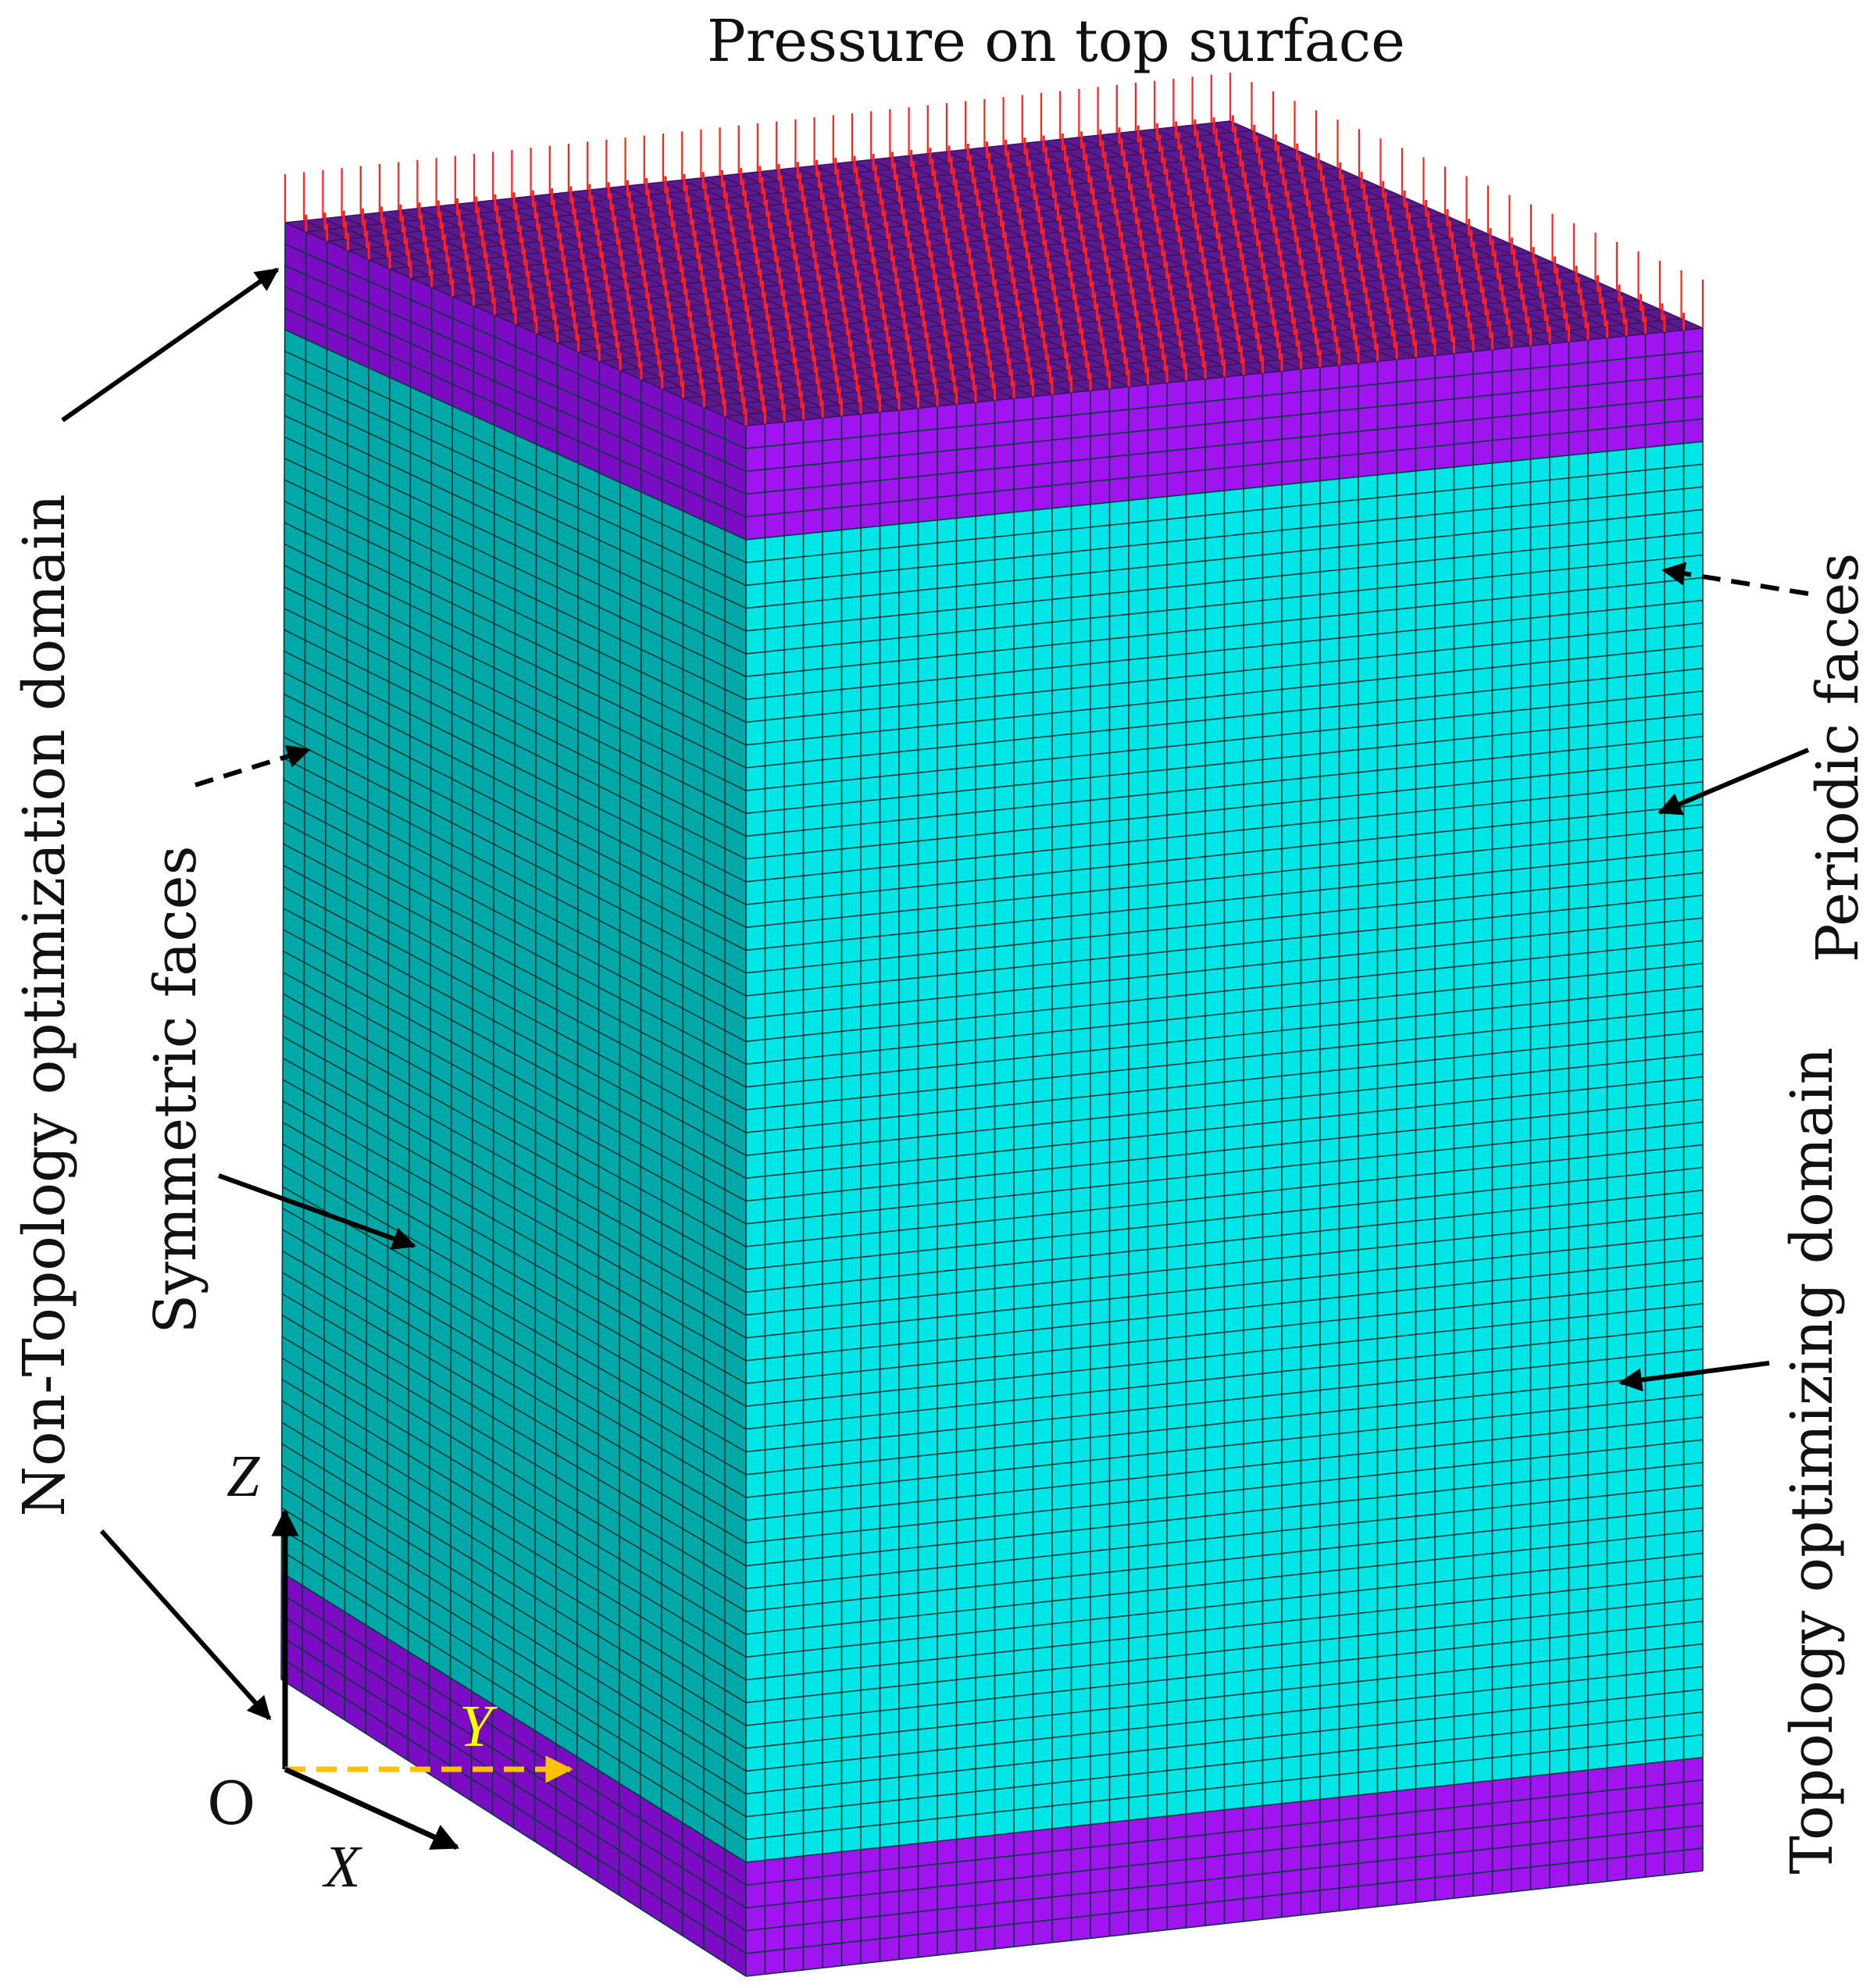 This screenshot has width=1870, height=1988. I want to click on pressure-arrows, so click(994, 250).